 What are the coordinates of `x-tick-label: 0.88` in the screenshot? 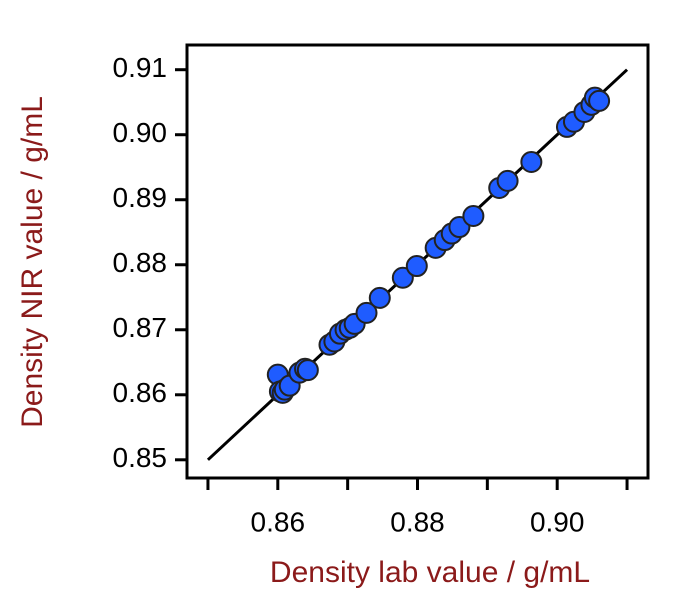 It's located at (417, 521).